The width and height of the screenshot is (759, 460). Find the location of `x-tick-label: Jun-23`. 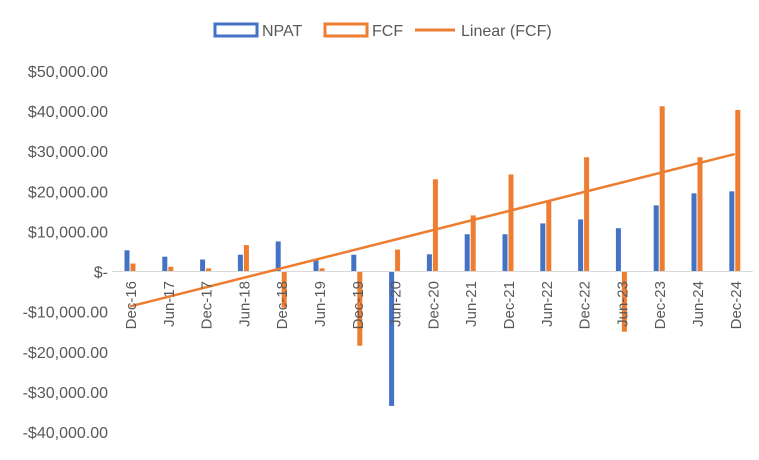

x-tick-label: Jun-23 is located at coordinates (622, 304).